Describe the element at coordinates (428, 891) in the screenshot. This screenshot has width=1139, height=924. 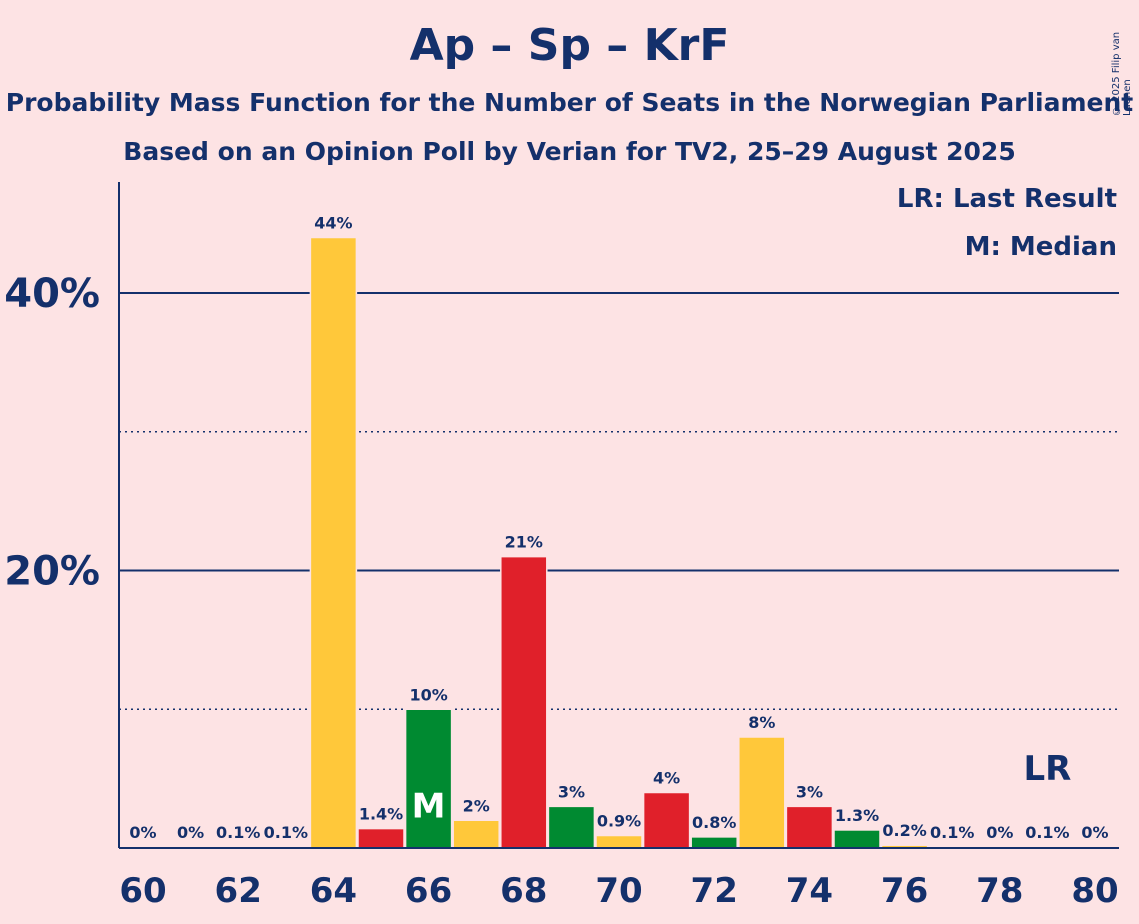
I see `x-tick-label: 66` at that location.